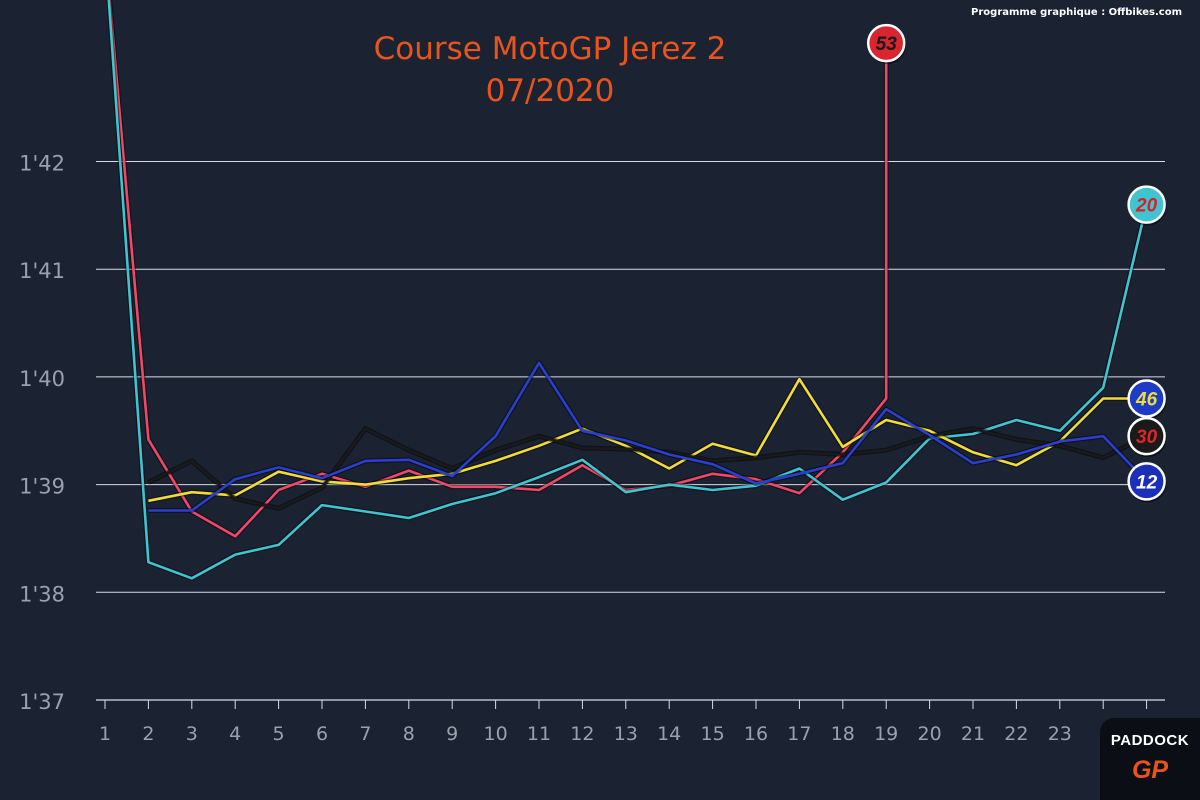 The width and height of the screenshot is (1200, 800). I want to click on rider-badge-number: 20, so click(1146, 206).